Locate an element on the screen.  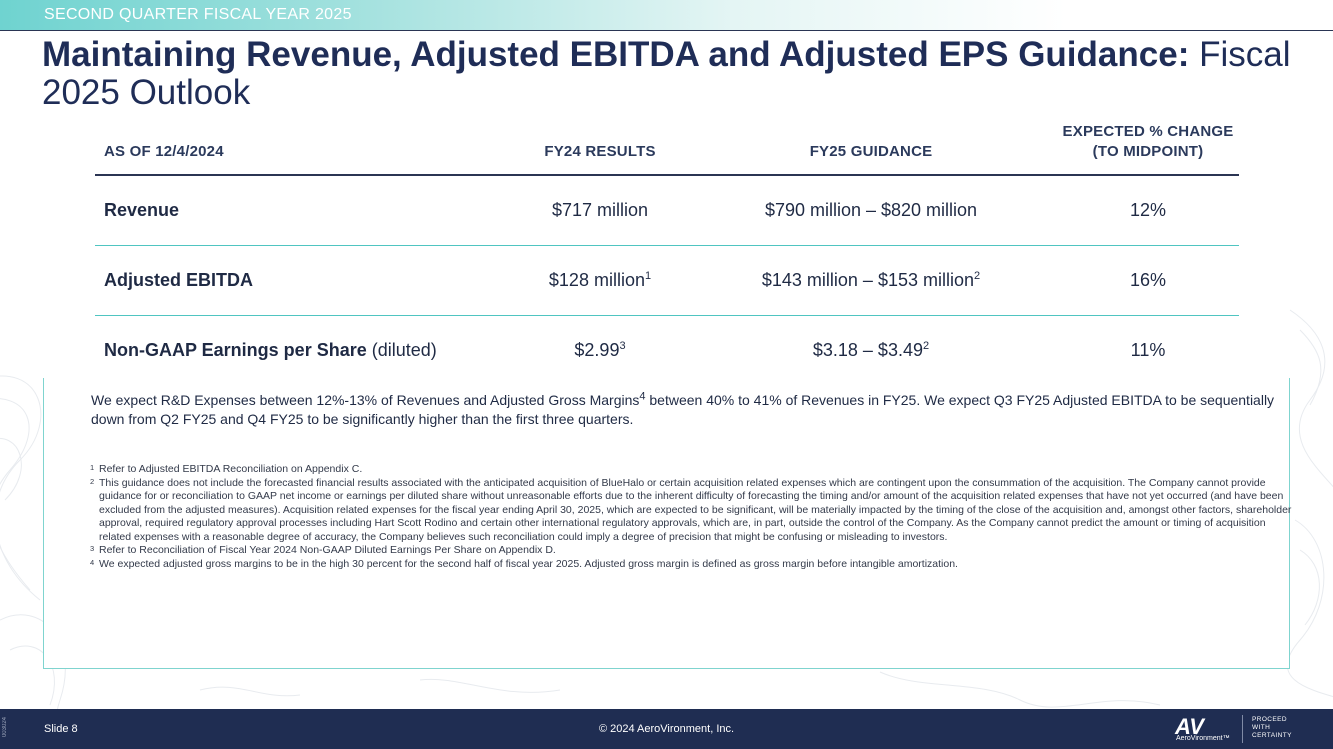
aerovironment-logo: AV is located at coordinates (1190, 726).